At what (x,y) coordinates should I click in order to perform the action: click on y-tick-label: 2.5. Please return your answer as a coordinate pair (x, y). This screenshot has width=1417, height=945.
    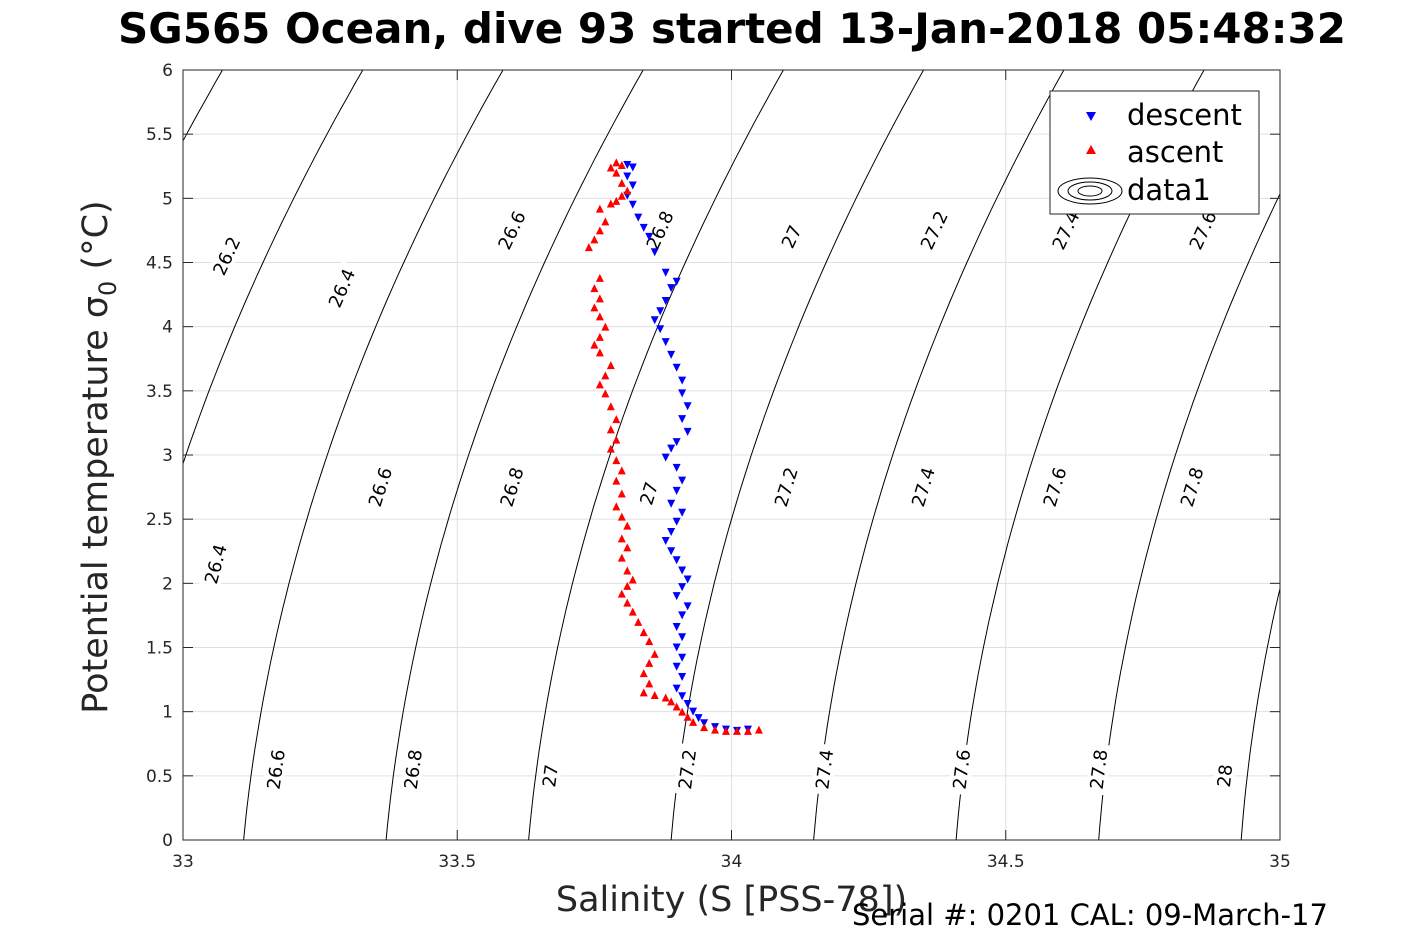
    Looking at the image, I should click on (159, 520).